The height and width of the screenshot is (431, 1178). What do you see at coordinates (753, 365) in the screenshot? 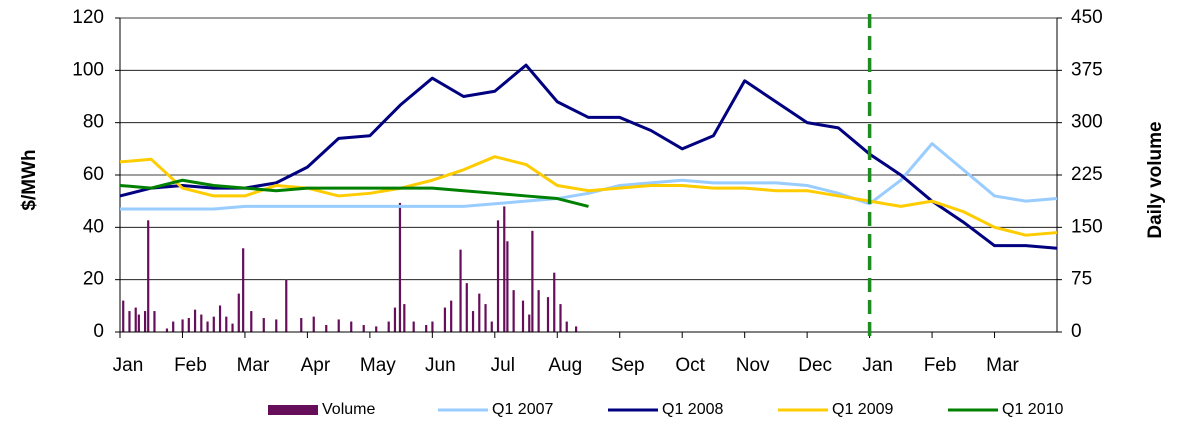
I see `x-tick-label: Nov` at bounding box center [753, 365].